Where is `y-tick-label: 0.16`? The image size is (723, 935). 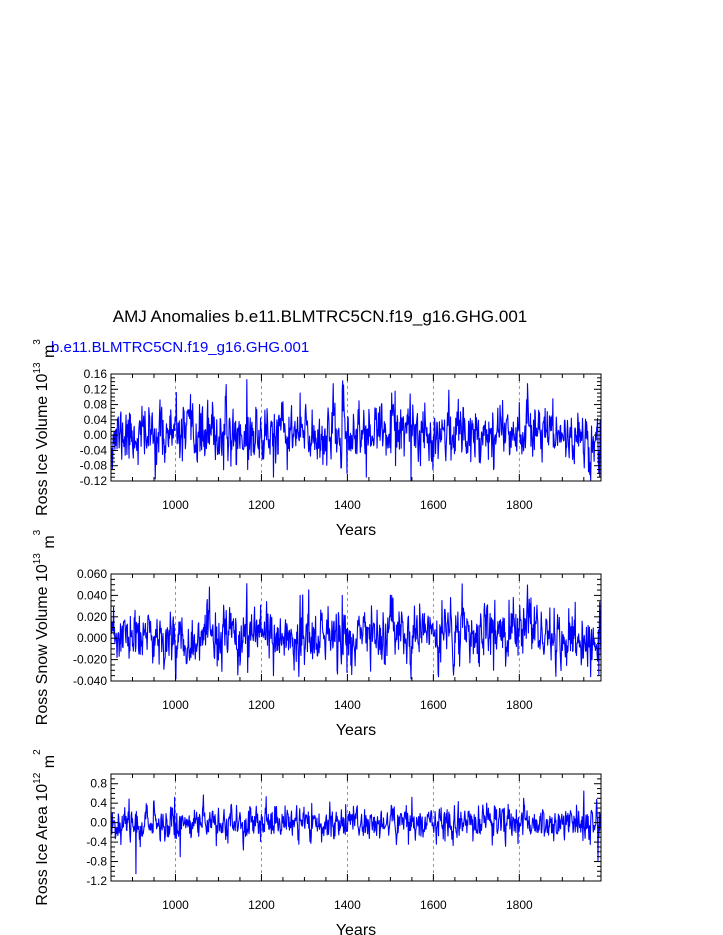 y-tick-label: 0.16 is located at coordinates (96, 374).